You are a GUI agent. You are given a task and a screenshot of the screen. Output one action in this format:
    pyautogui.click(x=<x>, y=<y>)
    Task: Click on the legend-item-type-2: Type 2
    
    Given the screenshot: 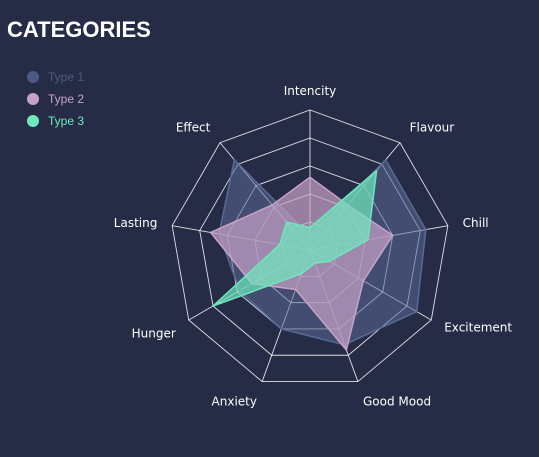 What is the action you would take?
    pyautogui.click(x=55, y=99)
    